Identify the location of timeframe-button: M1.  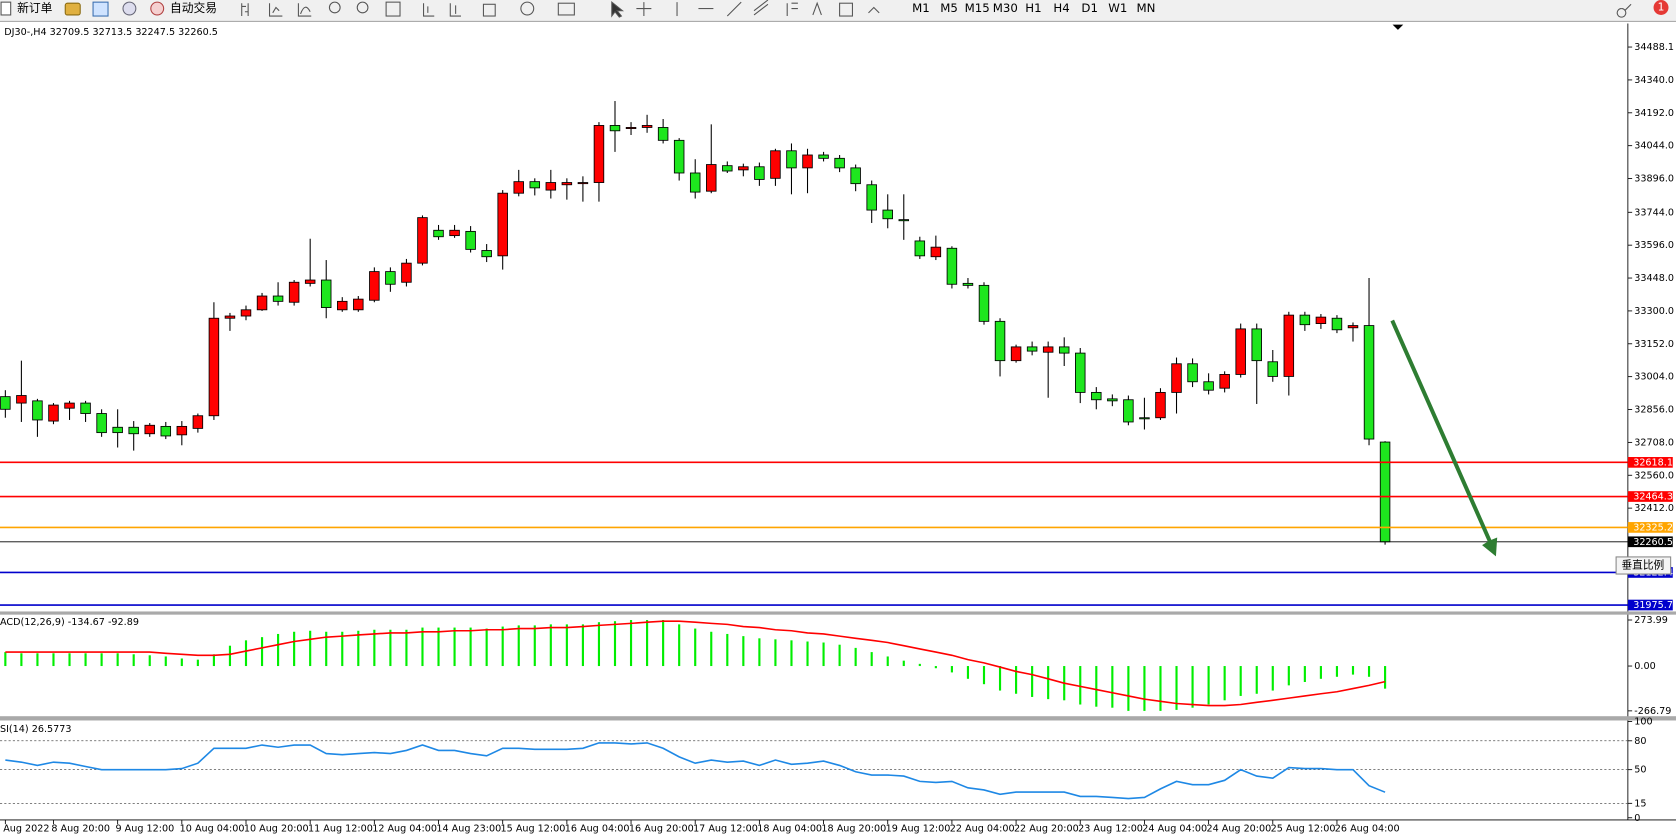
(921, 8).